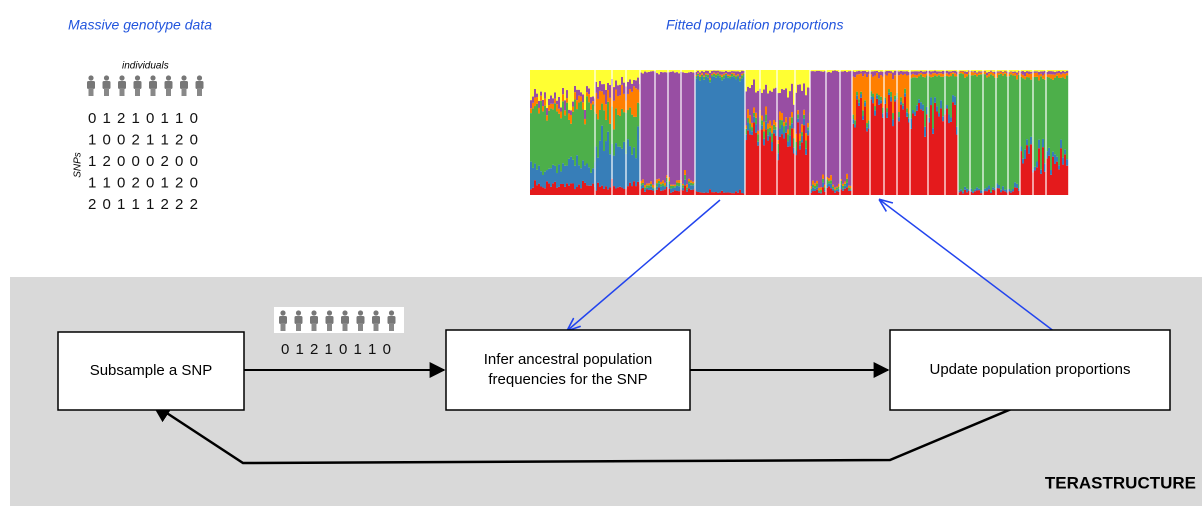 Image resolution: width=1202 pixels, height=506 pixels. I want to click on row-label: SNPs, so click(78, 165).